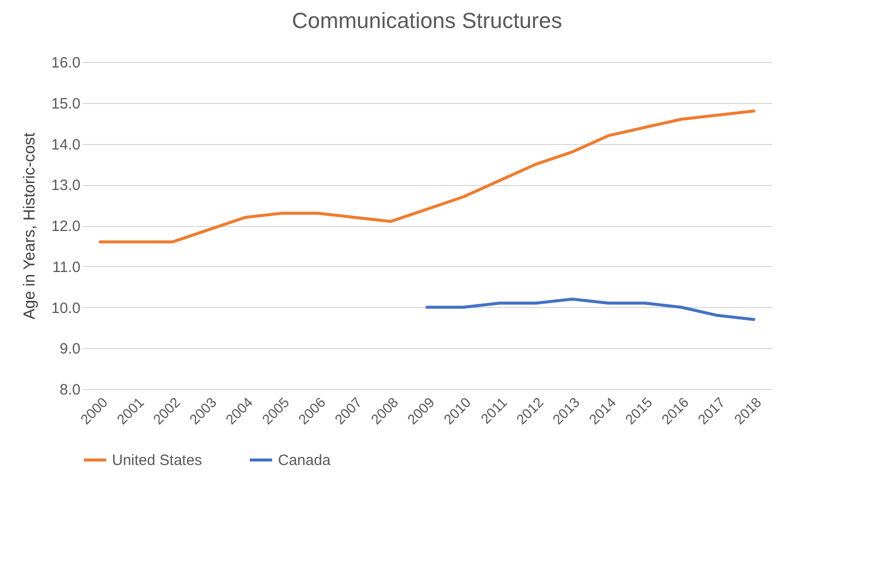  Describe the element at coordinates (65, 226) in the screenshot. I see `y-tick-label: 12.0` at that location.